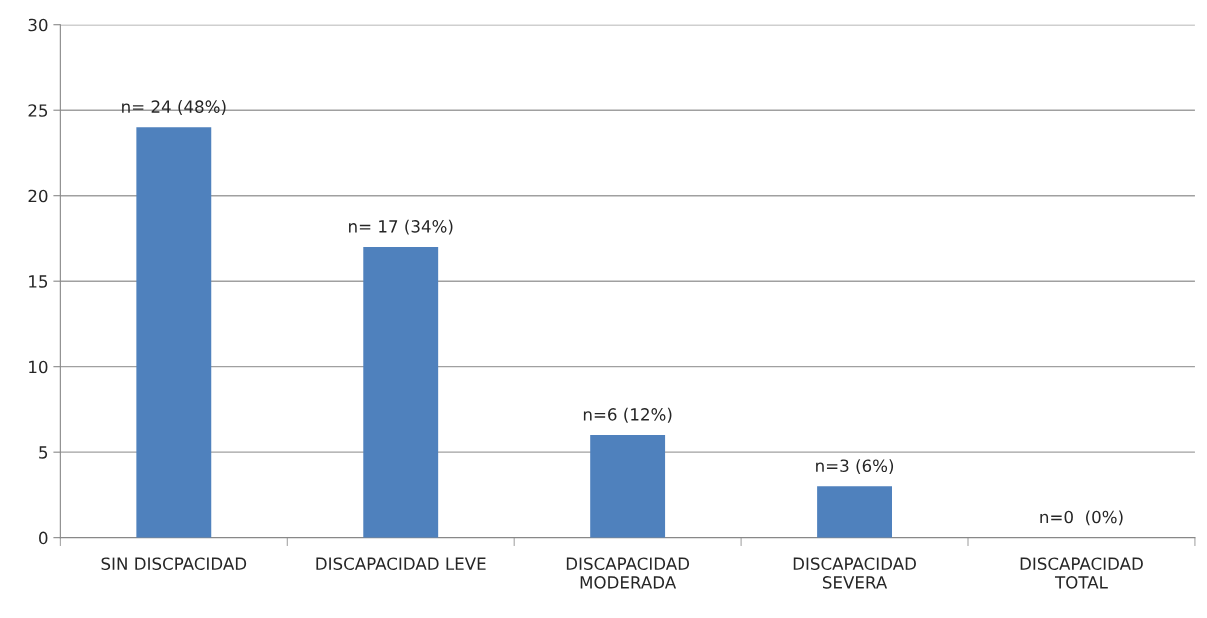 The height and width of the screenshot is (618, 1207). Describe the element at coordinates (43, 452) in the screenshot. I see `y-tick-label: 5` at that location.